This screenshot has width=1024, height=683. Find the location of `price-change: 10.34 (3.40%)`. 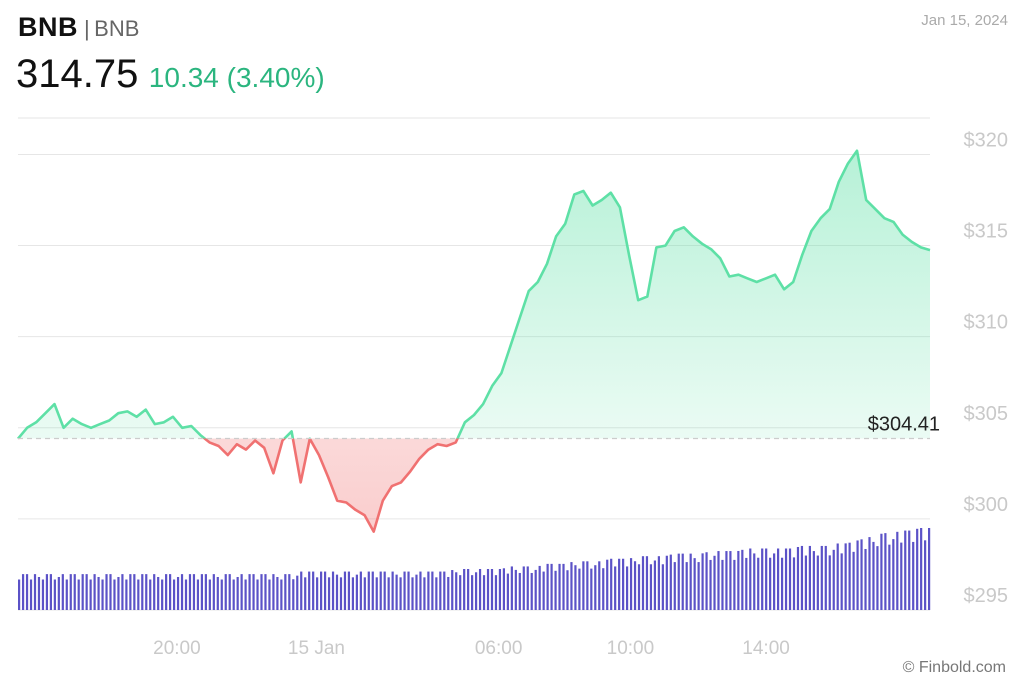

price-change: 10.34 (3.40%) is located at coordinates (236, 77).